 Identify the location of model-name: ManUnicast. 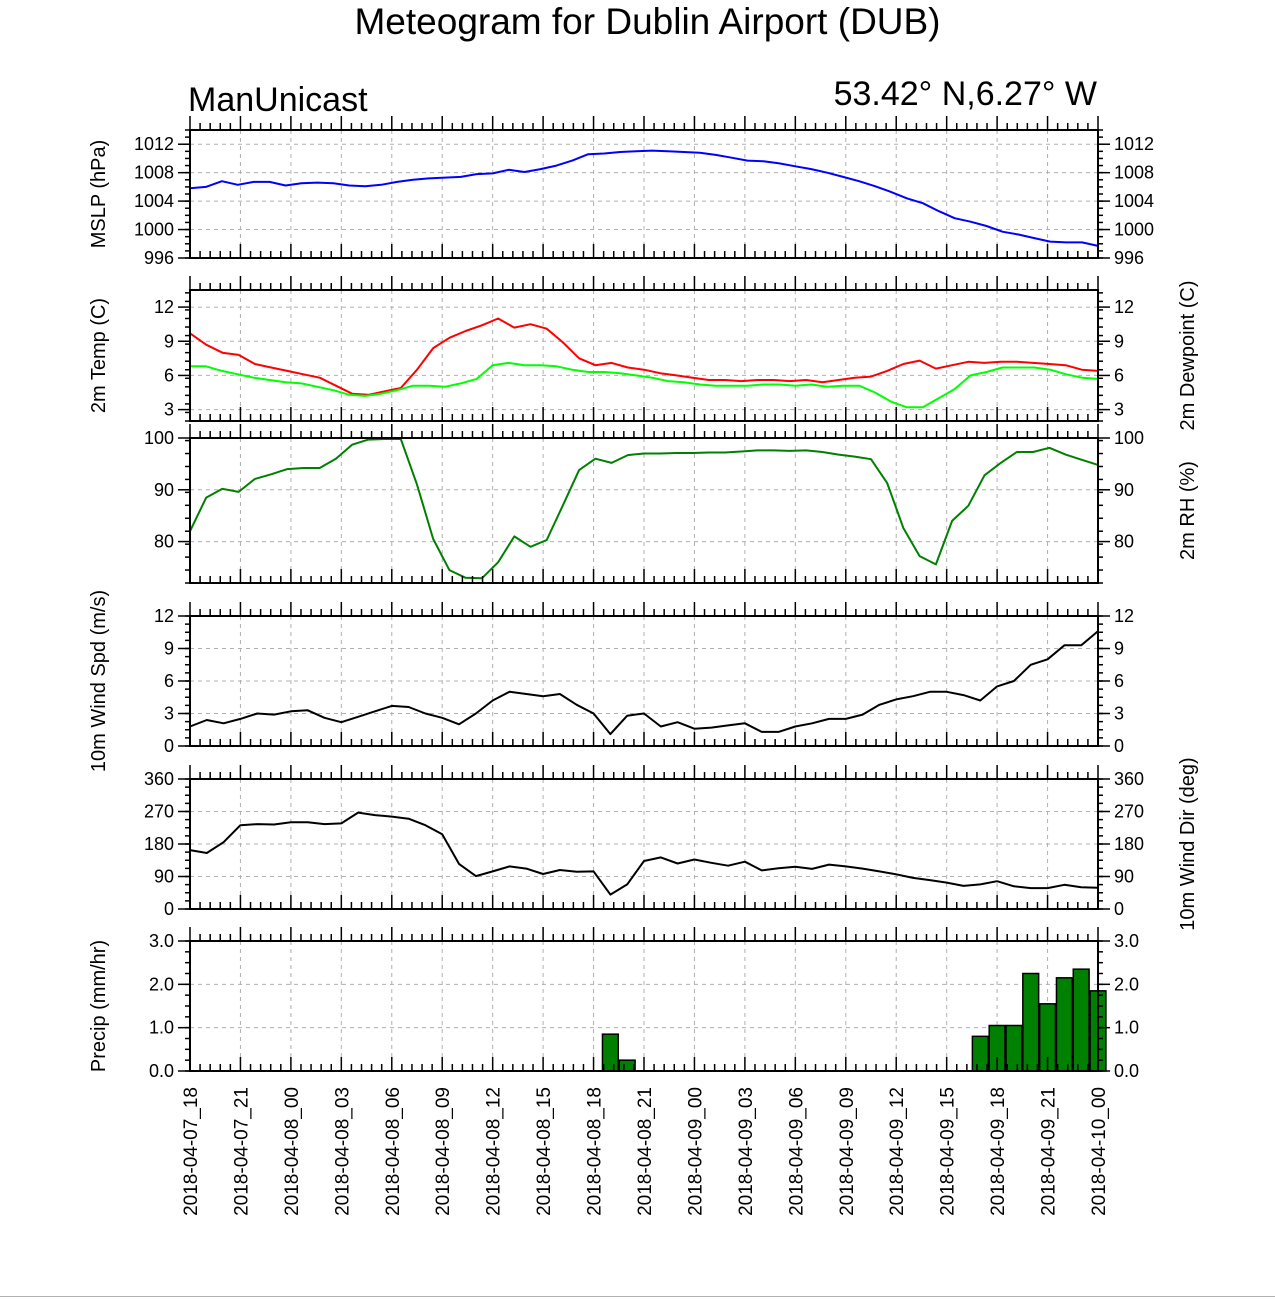
(278, 100).